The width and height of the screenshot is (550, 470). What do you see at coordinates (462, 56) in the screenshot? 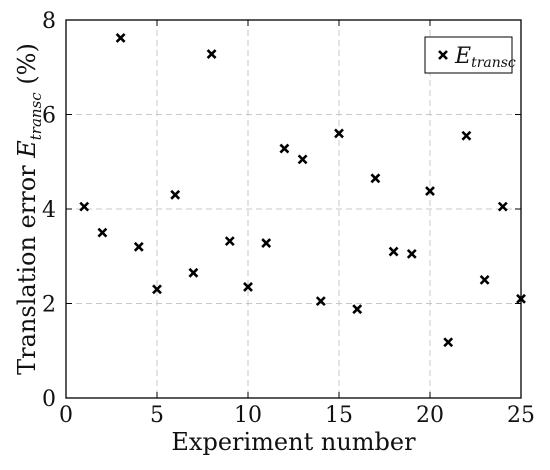
I see `legend-label-var: E` at bounding box center [462, 56].